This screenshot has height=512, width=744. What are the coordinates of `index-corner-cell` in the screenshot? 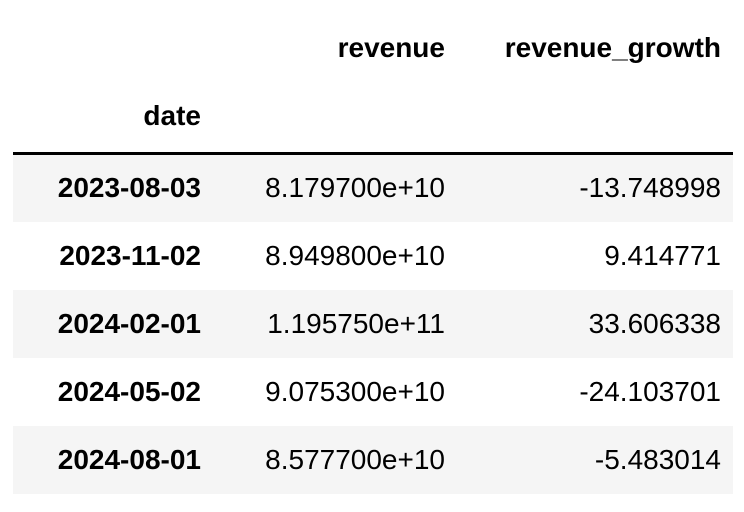 It's located at (113, 47).